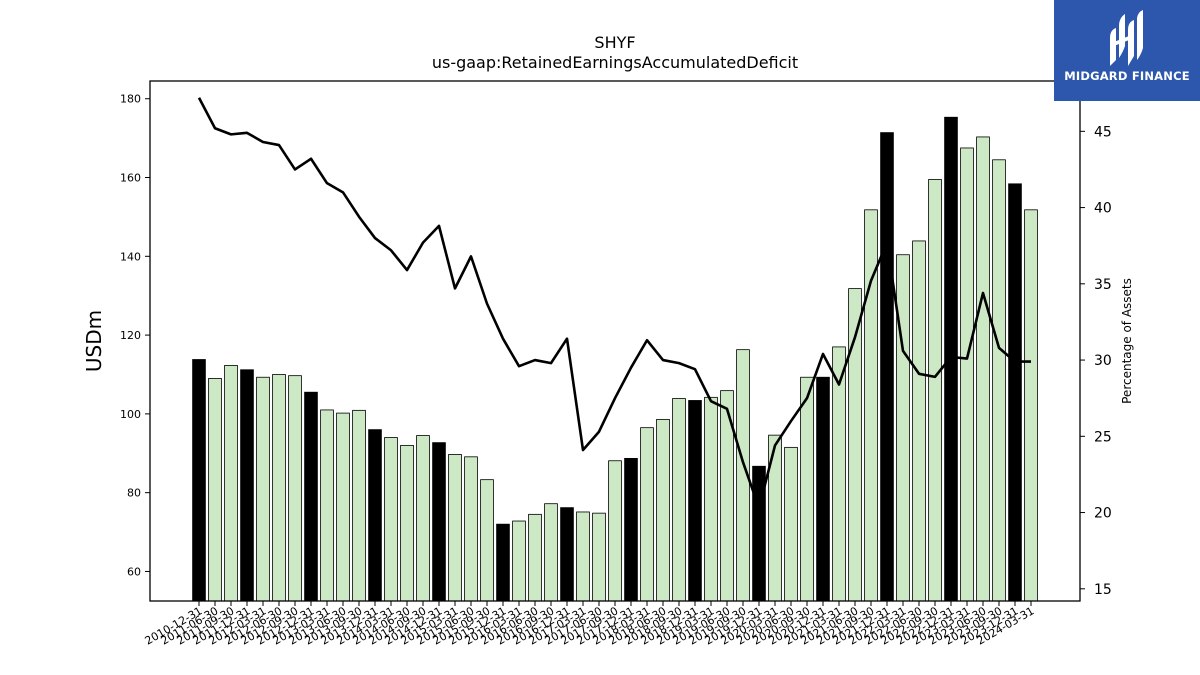 This screenshot has width=1200, height=675. I want to click on y-tick-label: 160, so click(130, 178).